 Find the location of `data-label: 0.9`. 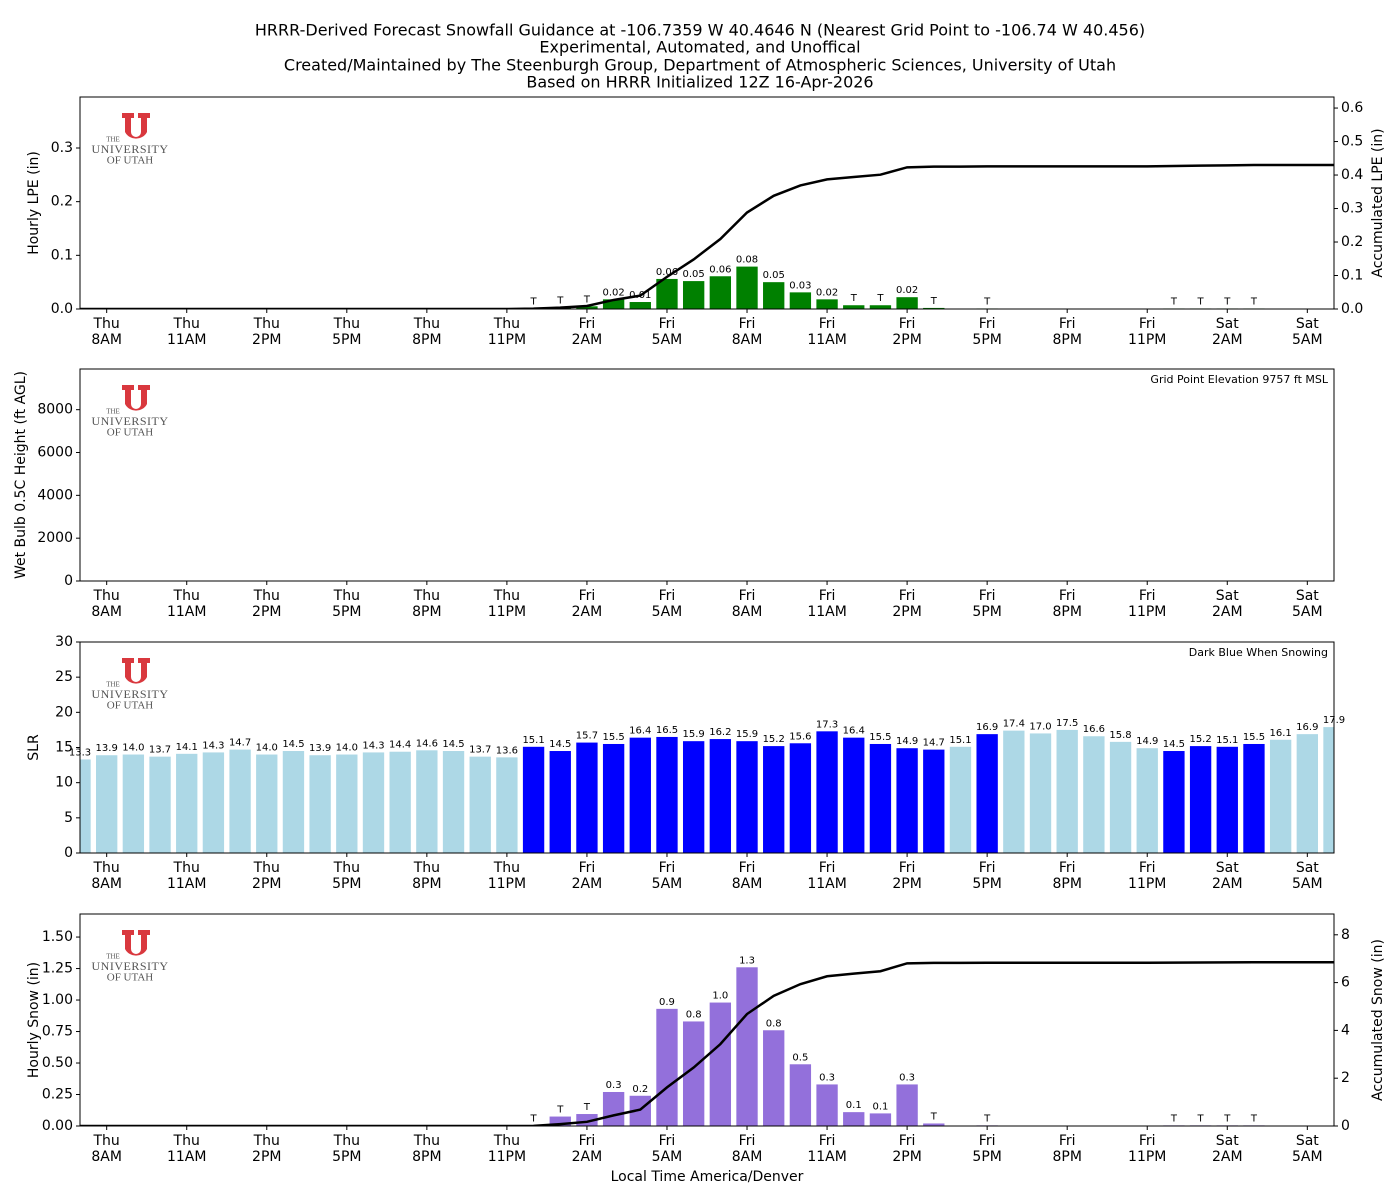

data-label: 0.9 is located at coordinates (667, 1002).